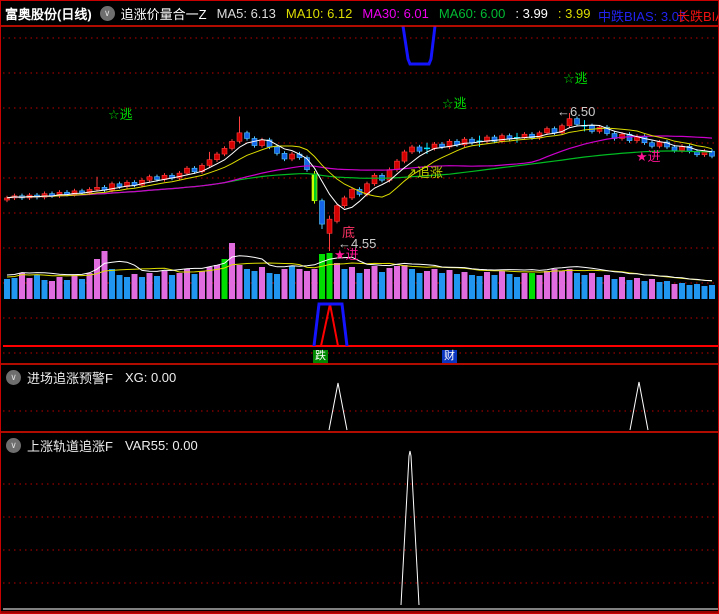 Image resolution: width=719 pixels, height=614 pixels. What do you see at coordinates (574, 13) in the screenshot?
I see `ma-label-5: : 3.99` at bounding box center [574, 13].